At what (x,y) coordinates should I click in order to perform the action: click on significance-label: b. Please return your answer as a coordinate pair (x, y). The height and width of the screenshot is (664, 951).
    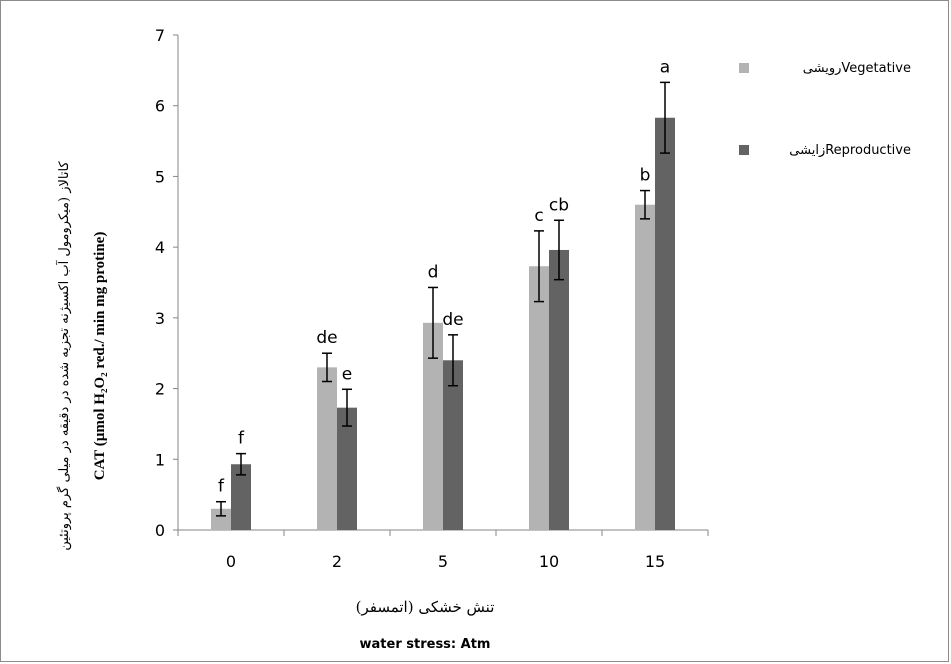
    Looking at the image, I should click on (645, 176).